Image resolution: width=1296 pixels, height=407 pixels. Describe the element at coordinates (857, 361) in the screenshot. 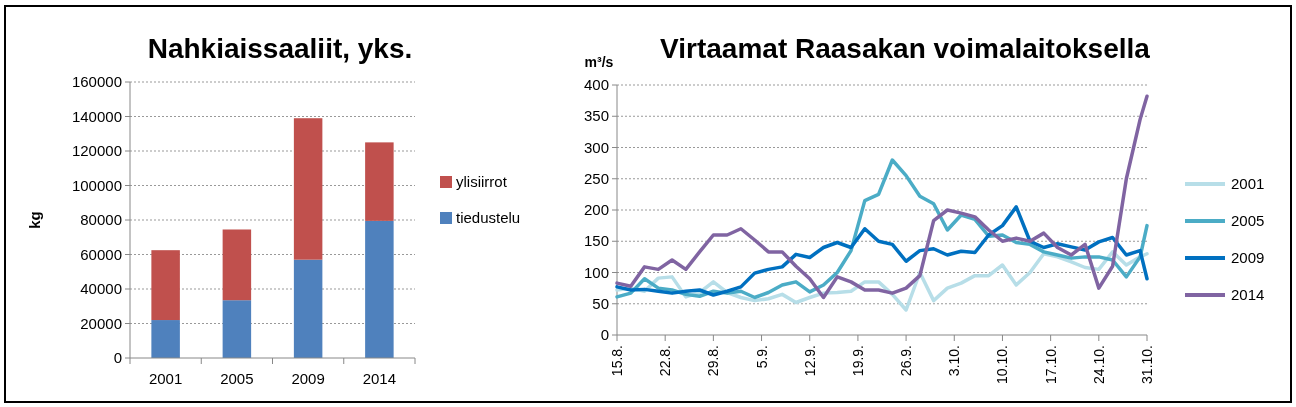

I see `x-tick-label: 19.9.` at that location.